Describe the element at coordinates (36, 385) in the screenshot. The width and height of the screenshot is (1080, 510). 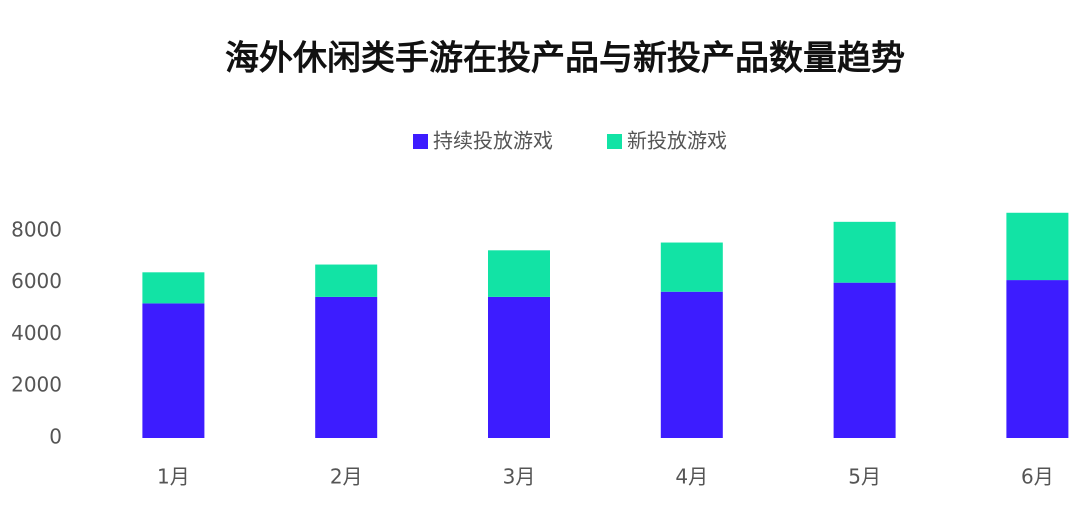
I see `y-tick-label: 2000` at that location.